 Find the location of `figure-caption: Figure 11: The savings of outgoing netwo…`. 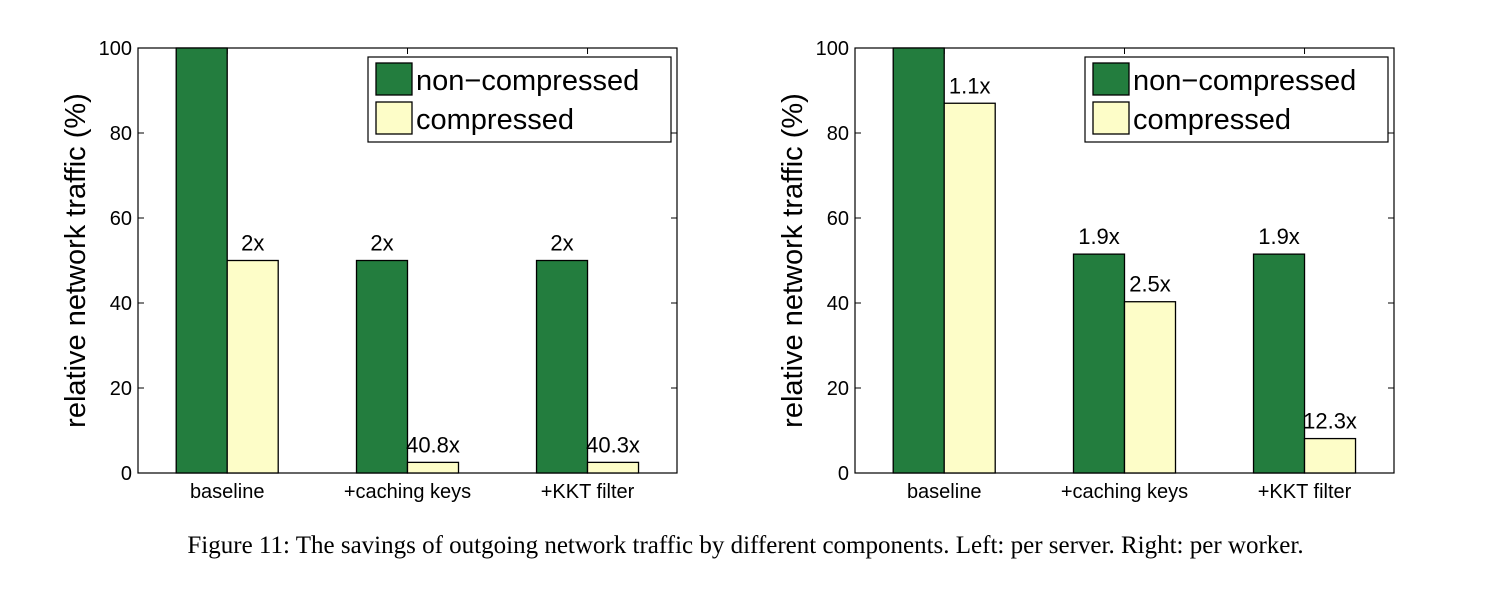

figure-caption: Figure 11: The savings of outgoing netwo… is located at coordinates (745, 545).